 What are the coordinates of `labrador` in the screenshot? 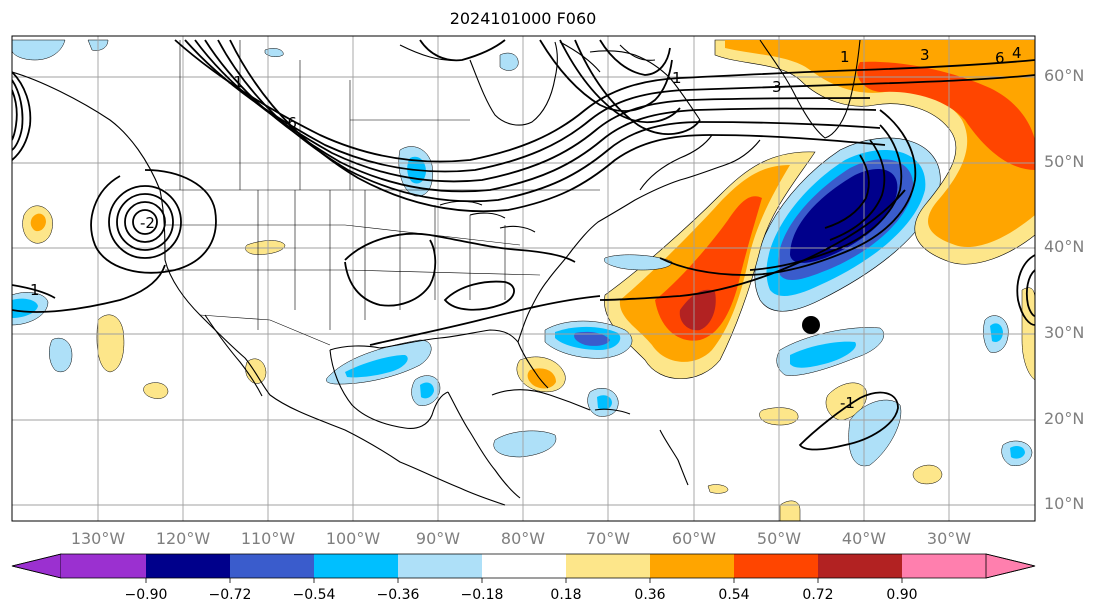 It's located at (645, 85).